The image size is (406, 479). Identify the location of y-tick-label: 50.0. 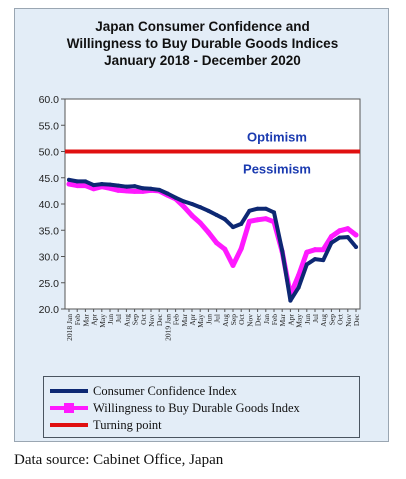
(49, 153).